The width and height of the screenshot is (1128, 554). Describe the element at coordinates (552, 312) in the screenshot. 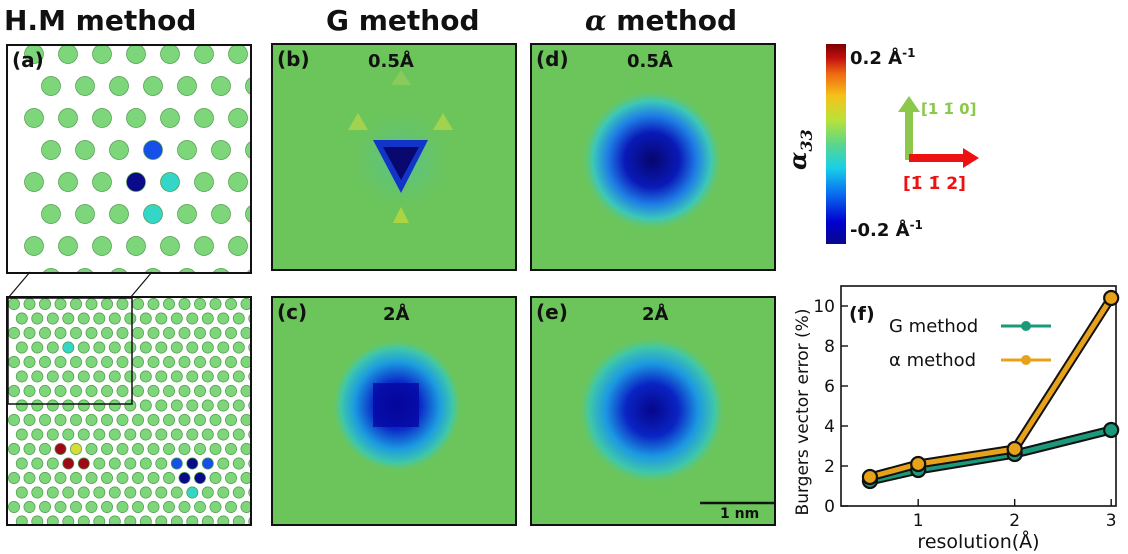

I see `panel-e-label: (e)` at that location.